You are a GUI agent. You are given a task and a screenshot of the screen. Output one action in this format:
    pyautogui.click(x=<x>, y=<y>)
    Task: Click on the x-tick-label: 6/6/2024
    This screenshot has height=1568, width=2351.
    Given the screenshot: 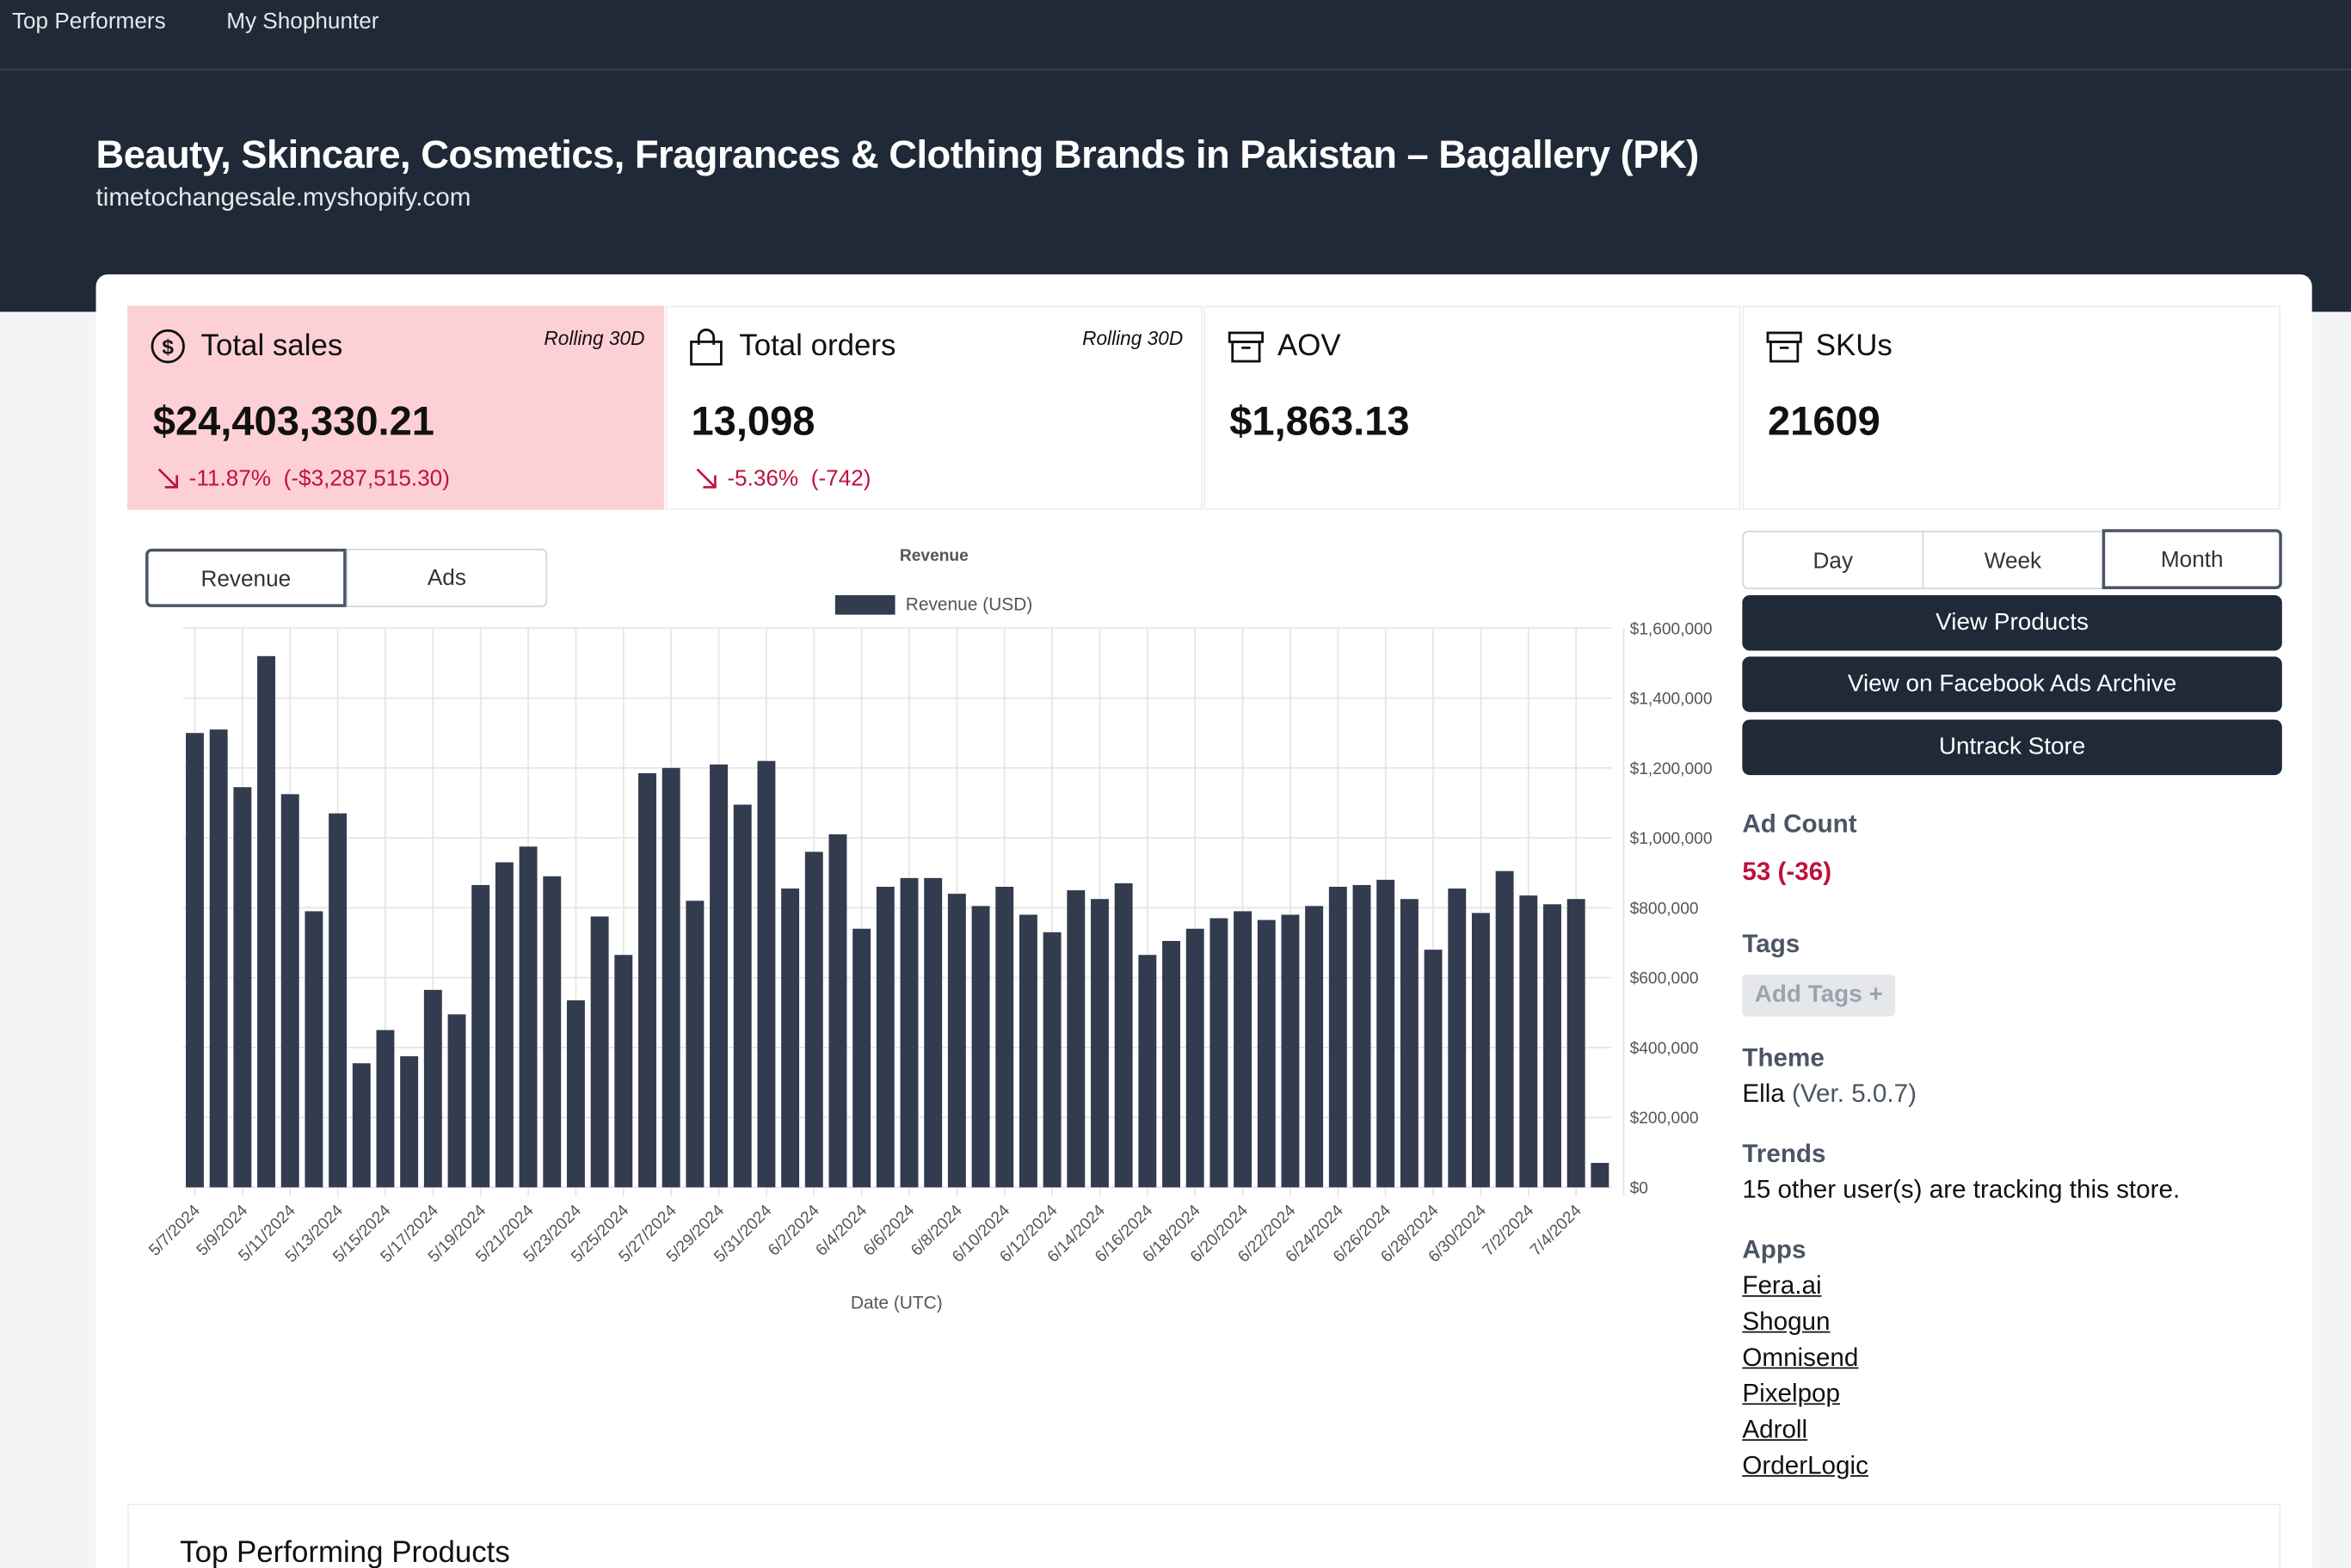 What is the action you would take?
    pyautogui.click(x=889, y=1231)
    